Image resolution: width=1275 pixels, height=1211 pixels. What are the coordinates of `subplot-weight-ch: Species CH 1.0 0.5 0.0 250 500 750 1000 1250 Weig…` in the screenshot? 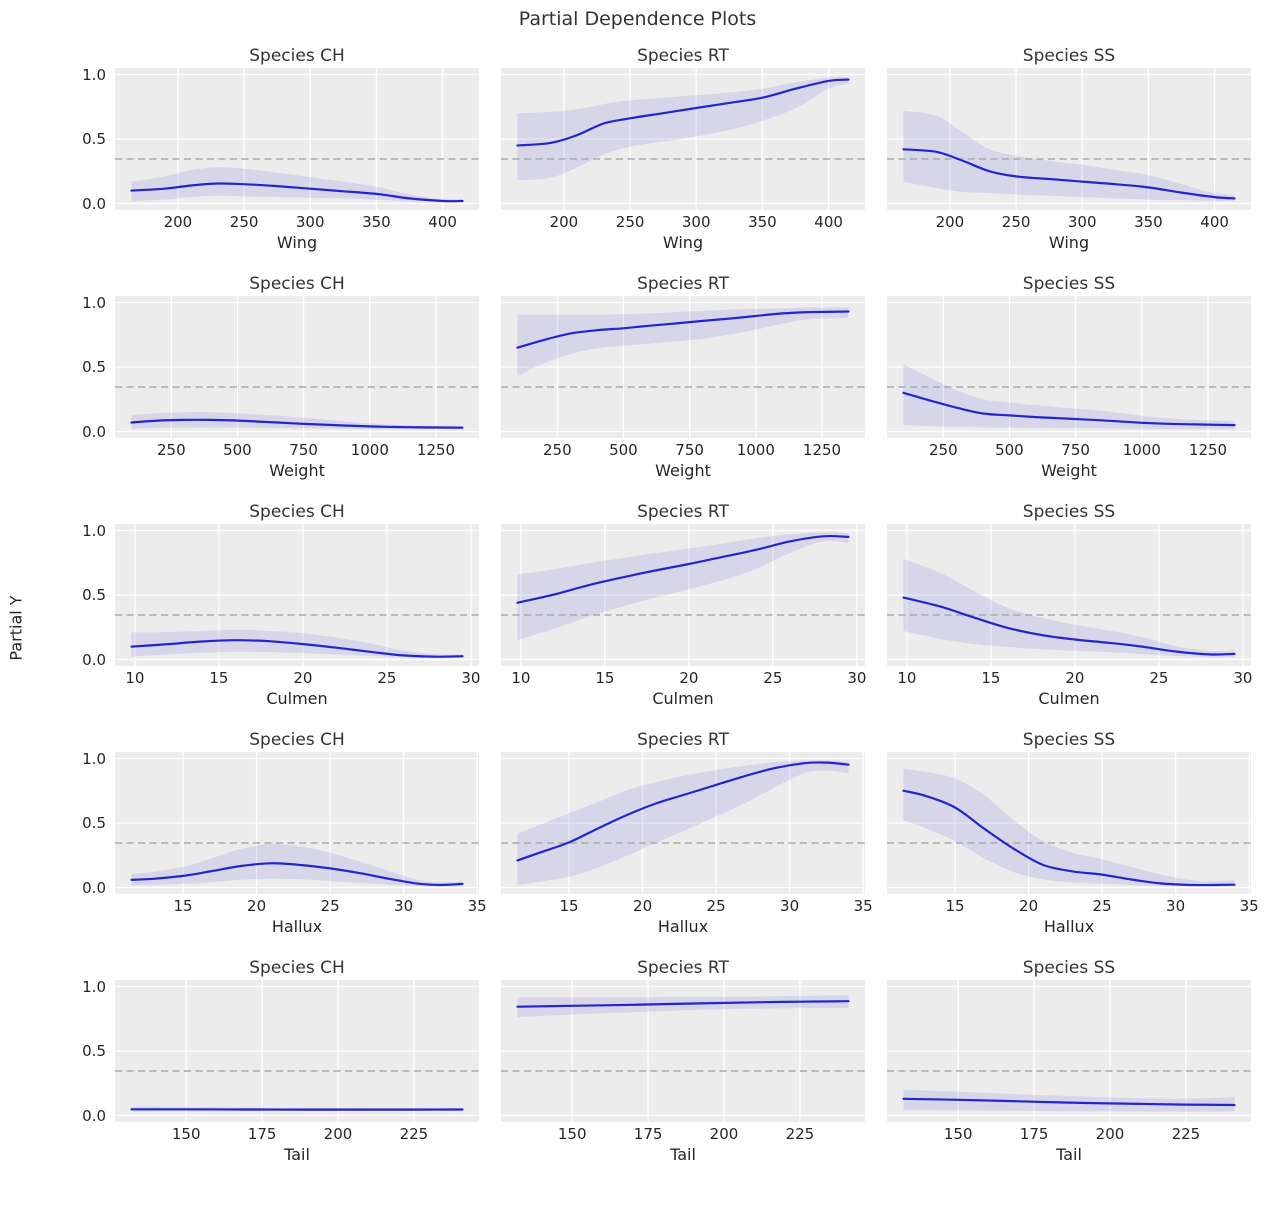 It's located at (280, 378).